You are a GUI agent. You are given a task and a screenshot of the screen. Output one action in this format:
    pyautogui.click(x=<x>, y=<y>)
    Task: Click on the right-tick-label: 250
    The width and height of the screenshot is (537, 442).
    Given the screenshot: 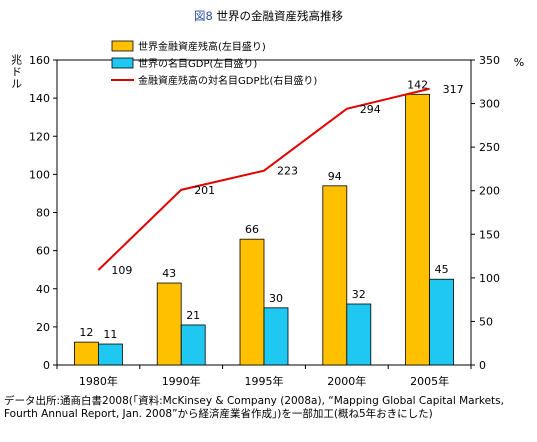 What is the action you would take?
    pyautogui.click(x=489, y=147)
    